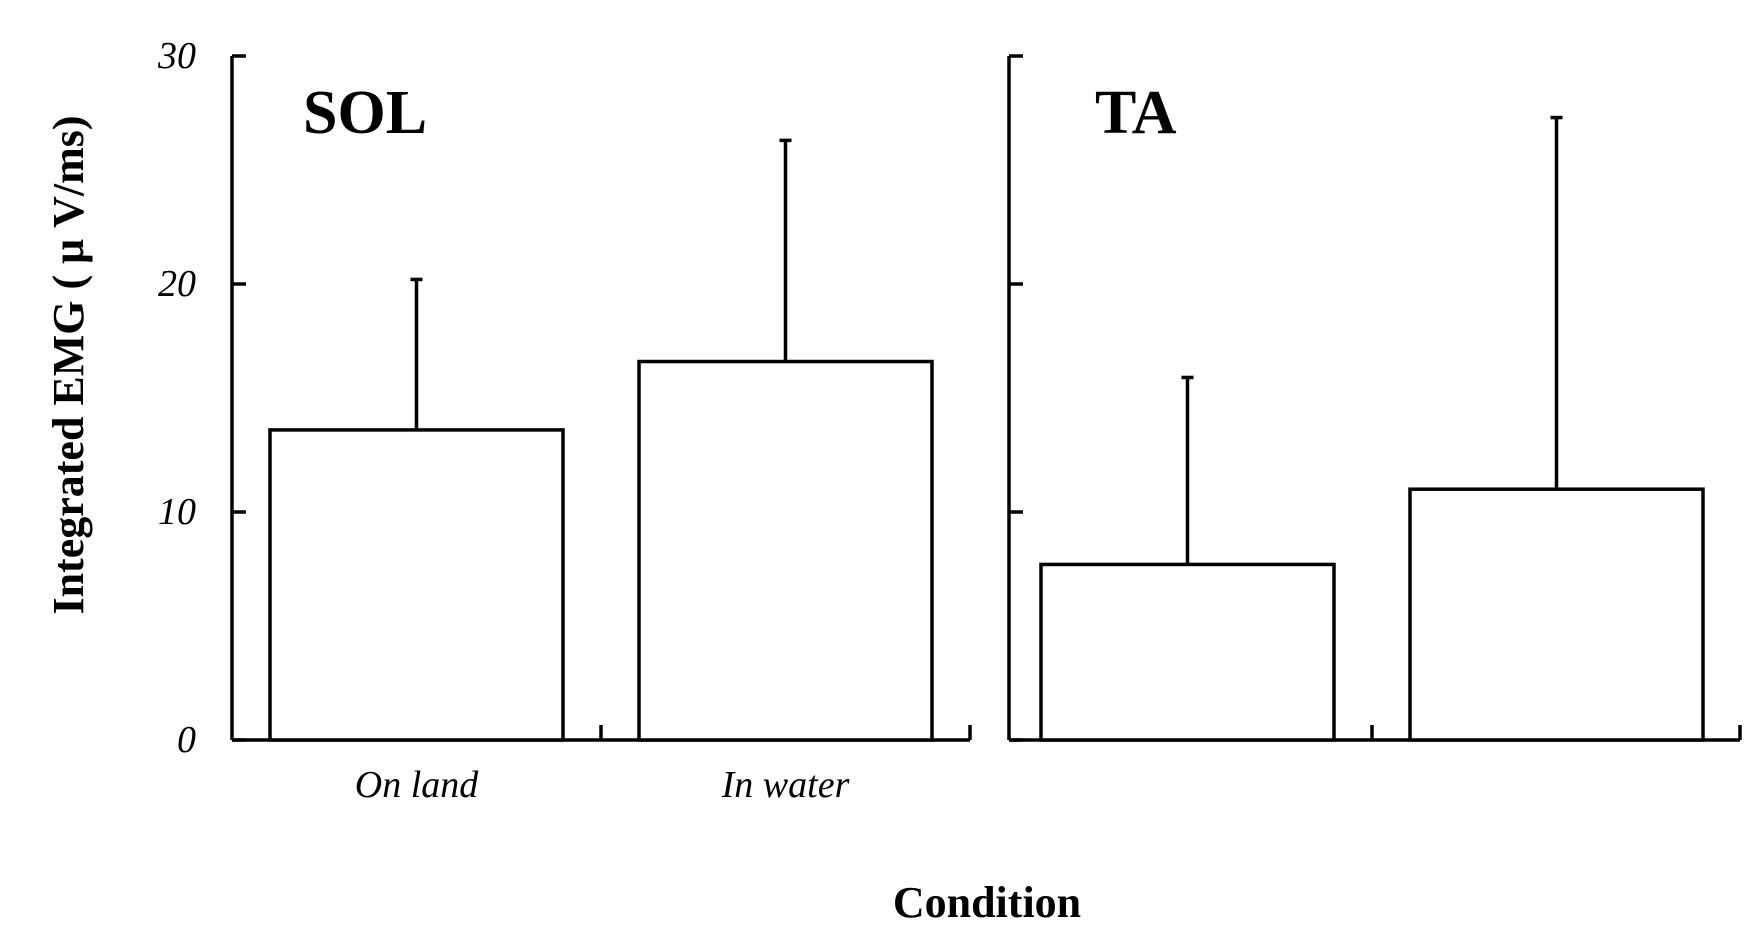 The image size is (1747, 951). What do you see at coordinates (177, 512) in the screenshot?
I see `y-tick-label: 10` at bounding box center [177, 512].